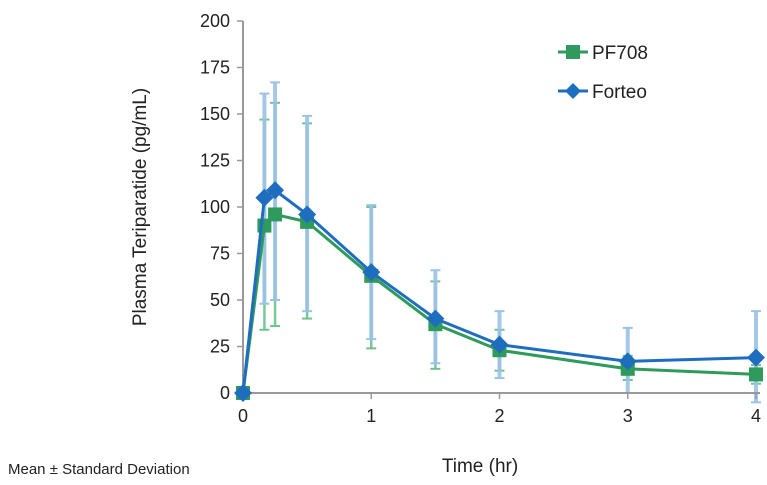 The image size is (767, 485). Describe the element at coordinates (756, 416) in the screenshot. I see `x-tick-label: 4` at that location.